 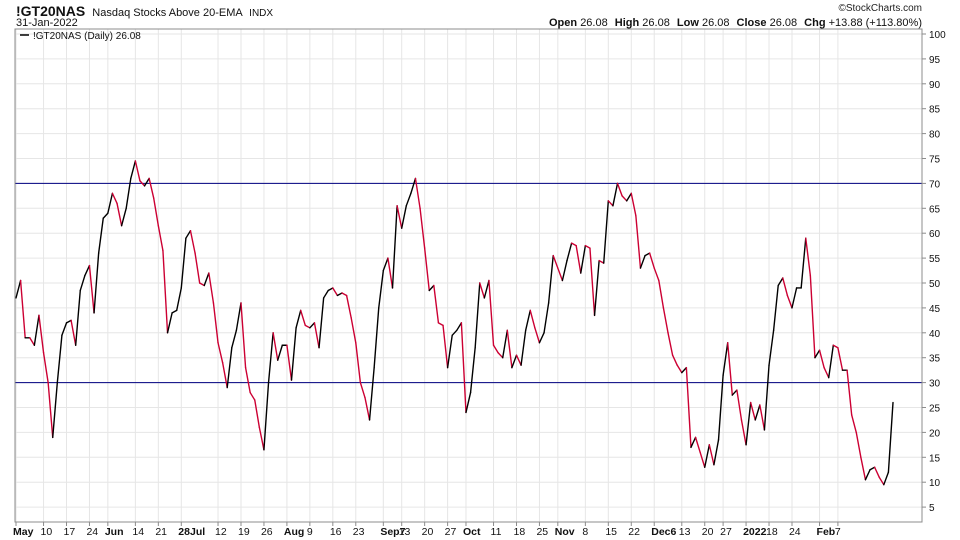 I want to click on x-tick-label: 28Jul, so click(x=191, y=532).